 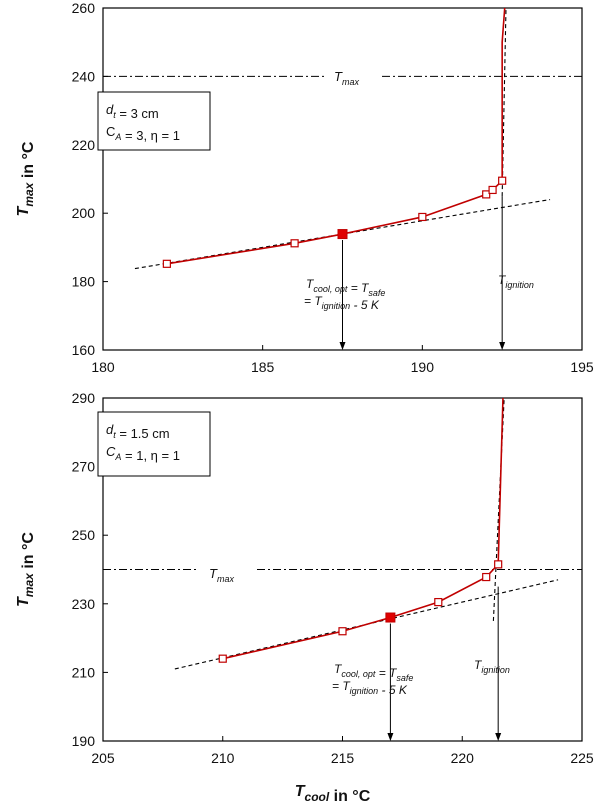 I want to click on y-tick-label: 290, so click(x=84, y=398).